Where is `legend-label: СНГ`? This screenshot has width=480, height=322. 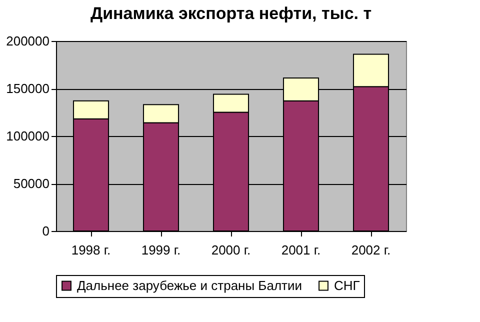 legend-label: СНГ is located at coordinates (347, 285).